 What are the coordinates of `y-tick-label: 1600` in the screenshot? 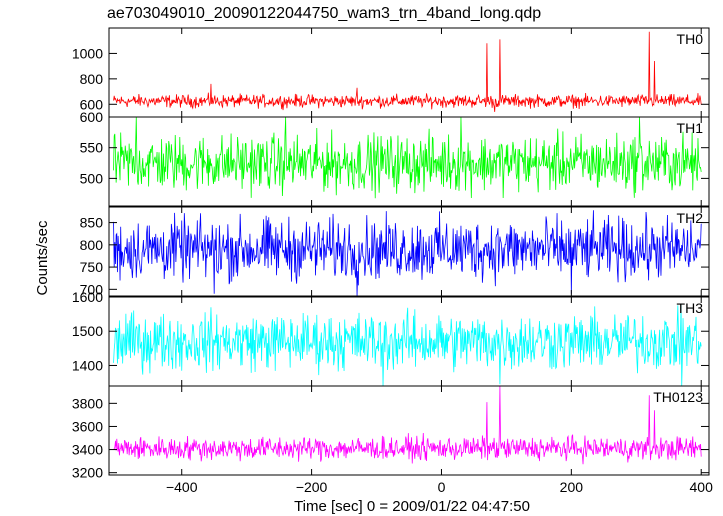 It's located at (87, 297).